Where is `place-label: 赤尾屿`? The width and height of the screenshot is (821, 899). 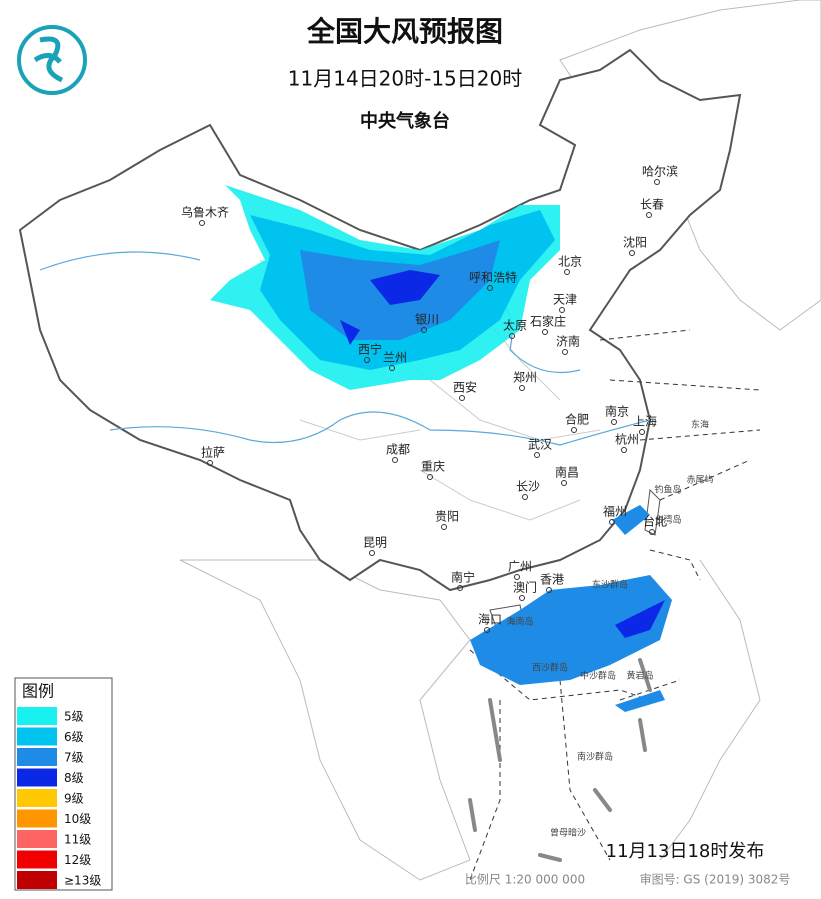 place-label: 赤尾屿 is located at coordinates (699, 480).